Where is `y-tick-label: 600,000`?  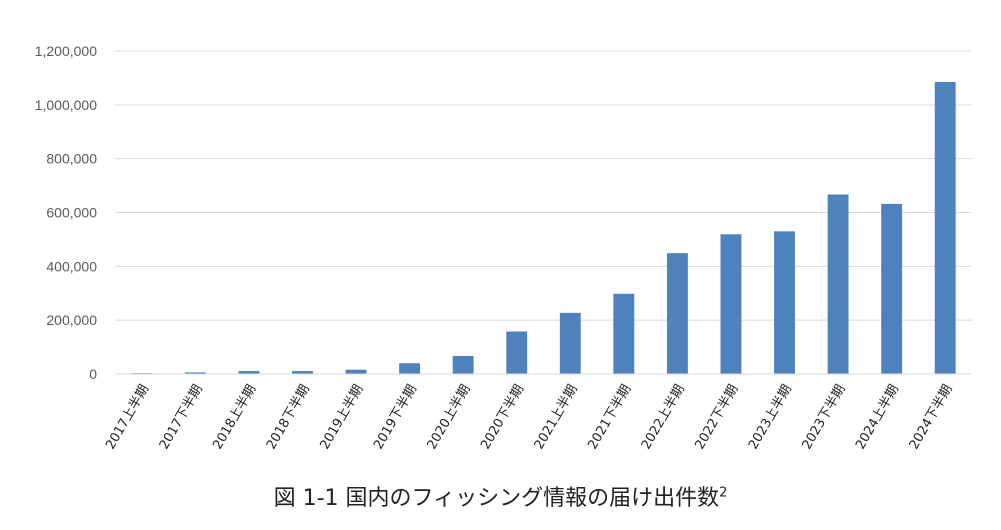 y-tick-label: 600,000 is located at coordinates (71, 213).